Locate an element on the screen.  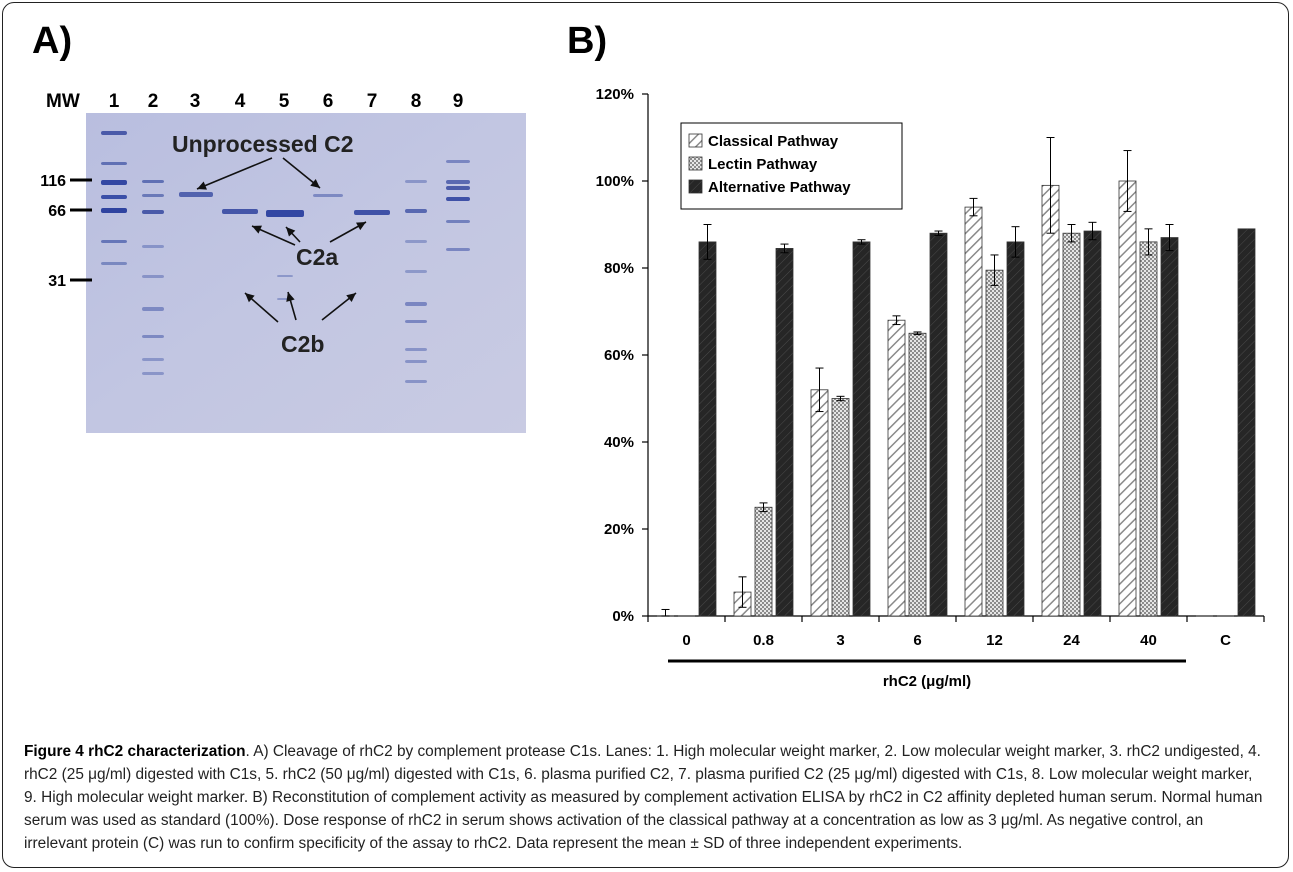
gel-background is located at coordinates (306, 273).